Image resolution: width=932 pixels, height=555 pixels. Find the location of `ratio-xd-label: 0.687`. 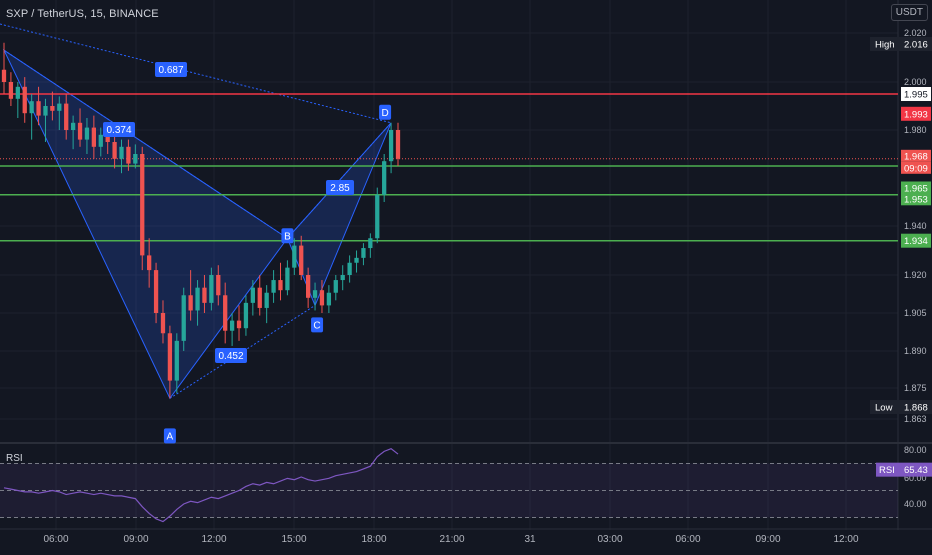

ratio-xd-label: 0.687 is located at coordinates (170, 70).